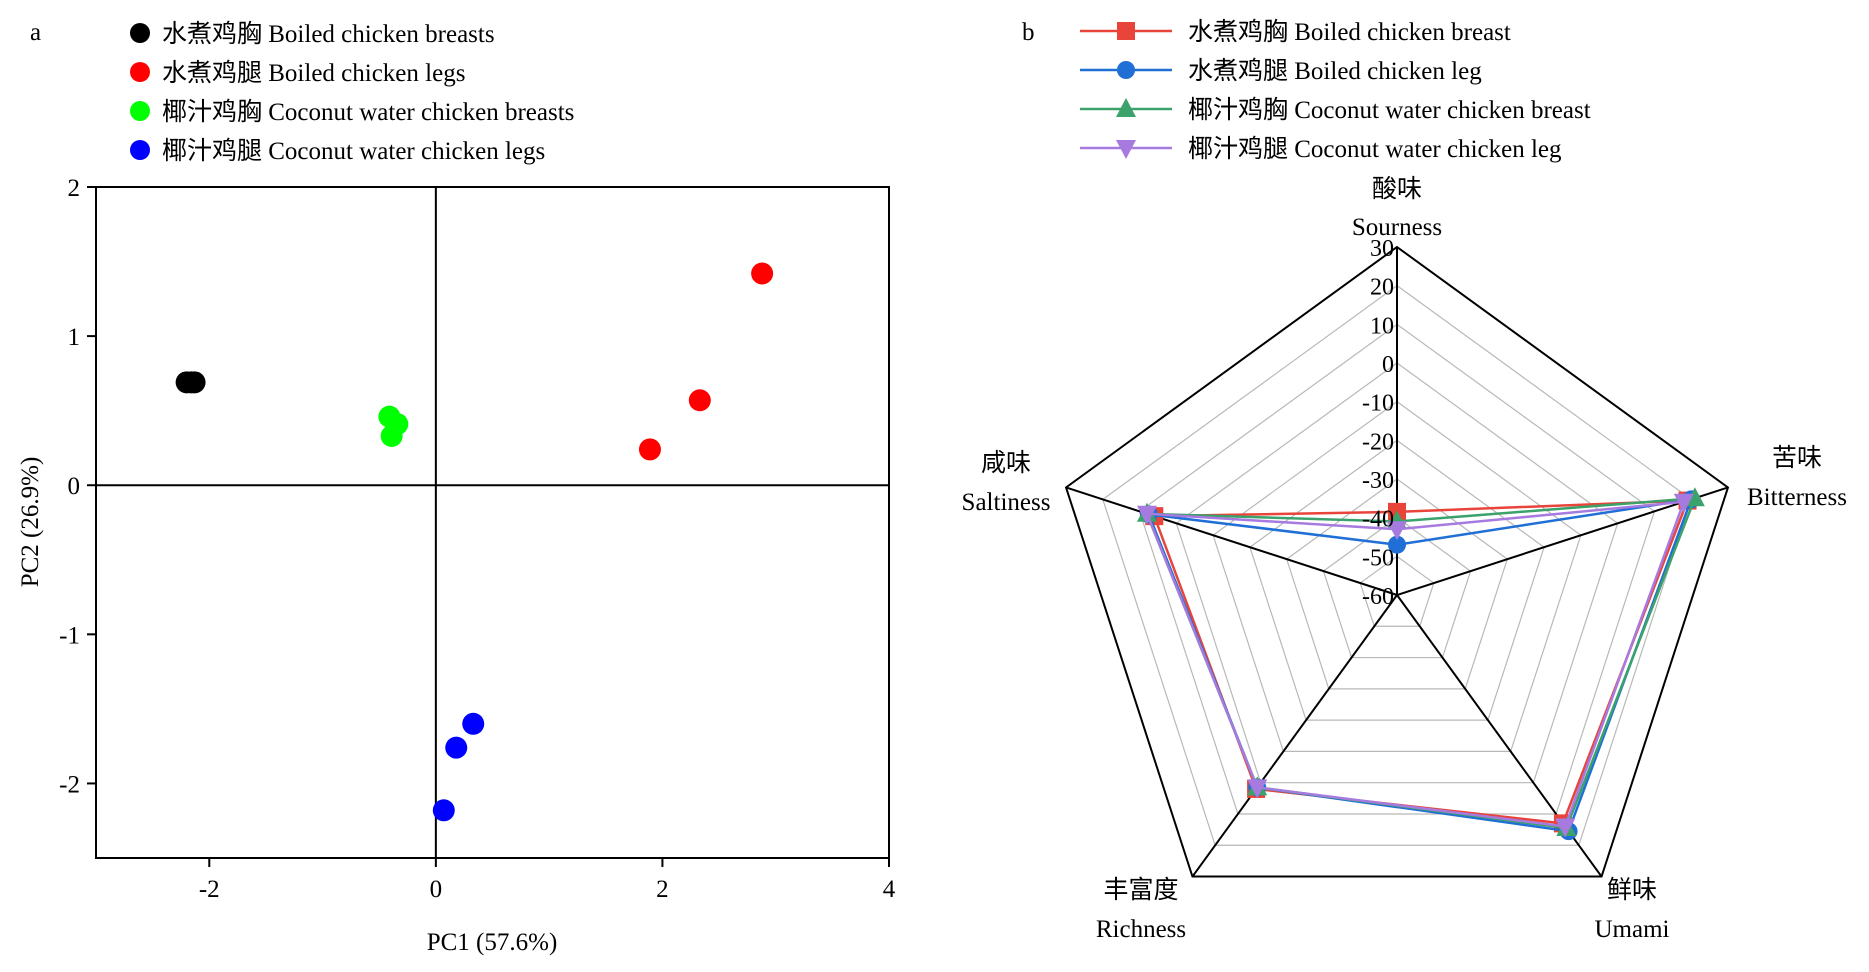 Image resolution: width=1869 pixels, height=972 pixels. What do you see at coordinates (209, 889) in the screenshot?
I see `pca-x-tick-label: -2` at bounding box center [209, 889].